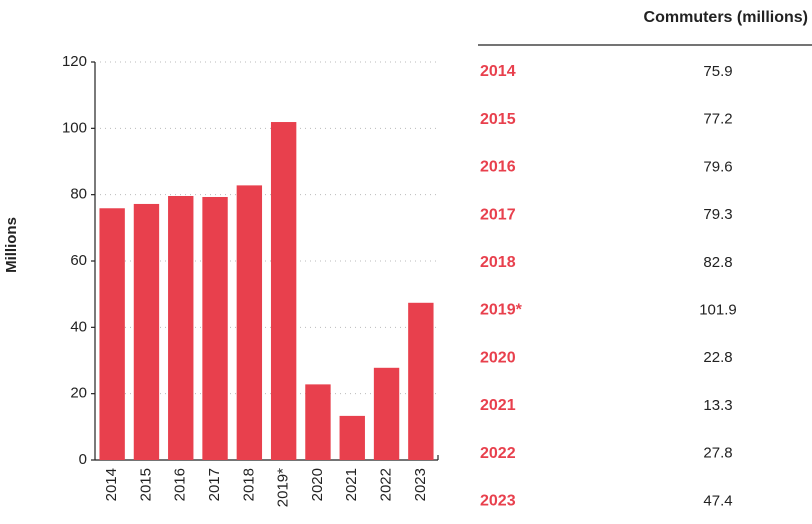 Image resolution: width=812 pixels, height=524 pixels. I want to click on x-tick-label: 2017, so click(214, 484).